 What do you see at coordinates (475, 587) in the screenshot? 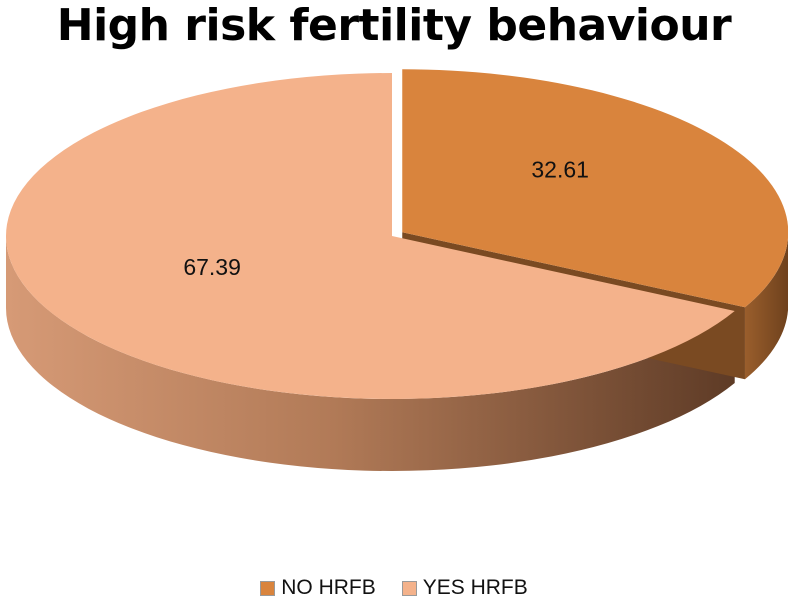
I see `legend-label-yes-hrfb: YES HRFB` at bounding box center [475, 587].